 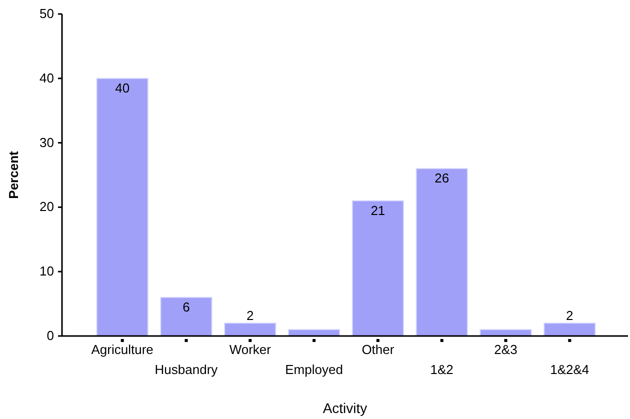 What do you see at coordinates (250, 349) in the screenshot?
I see `x-tick-label: Worker` at bounding box center [250, 349].